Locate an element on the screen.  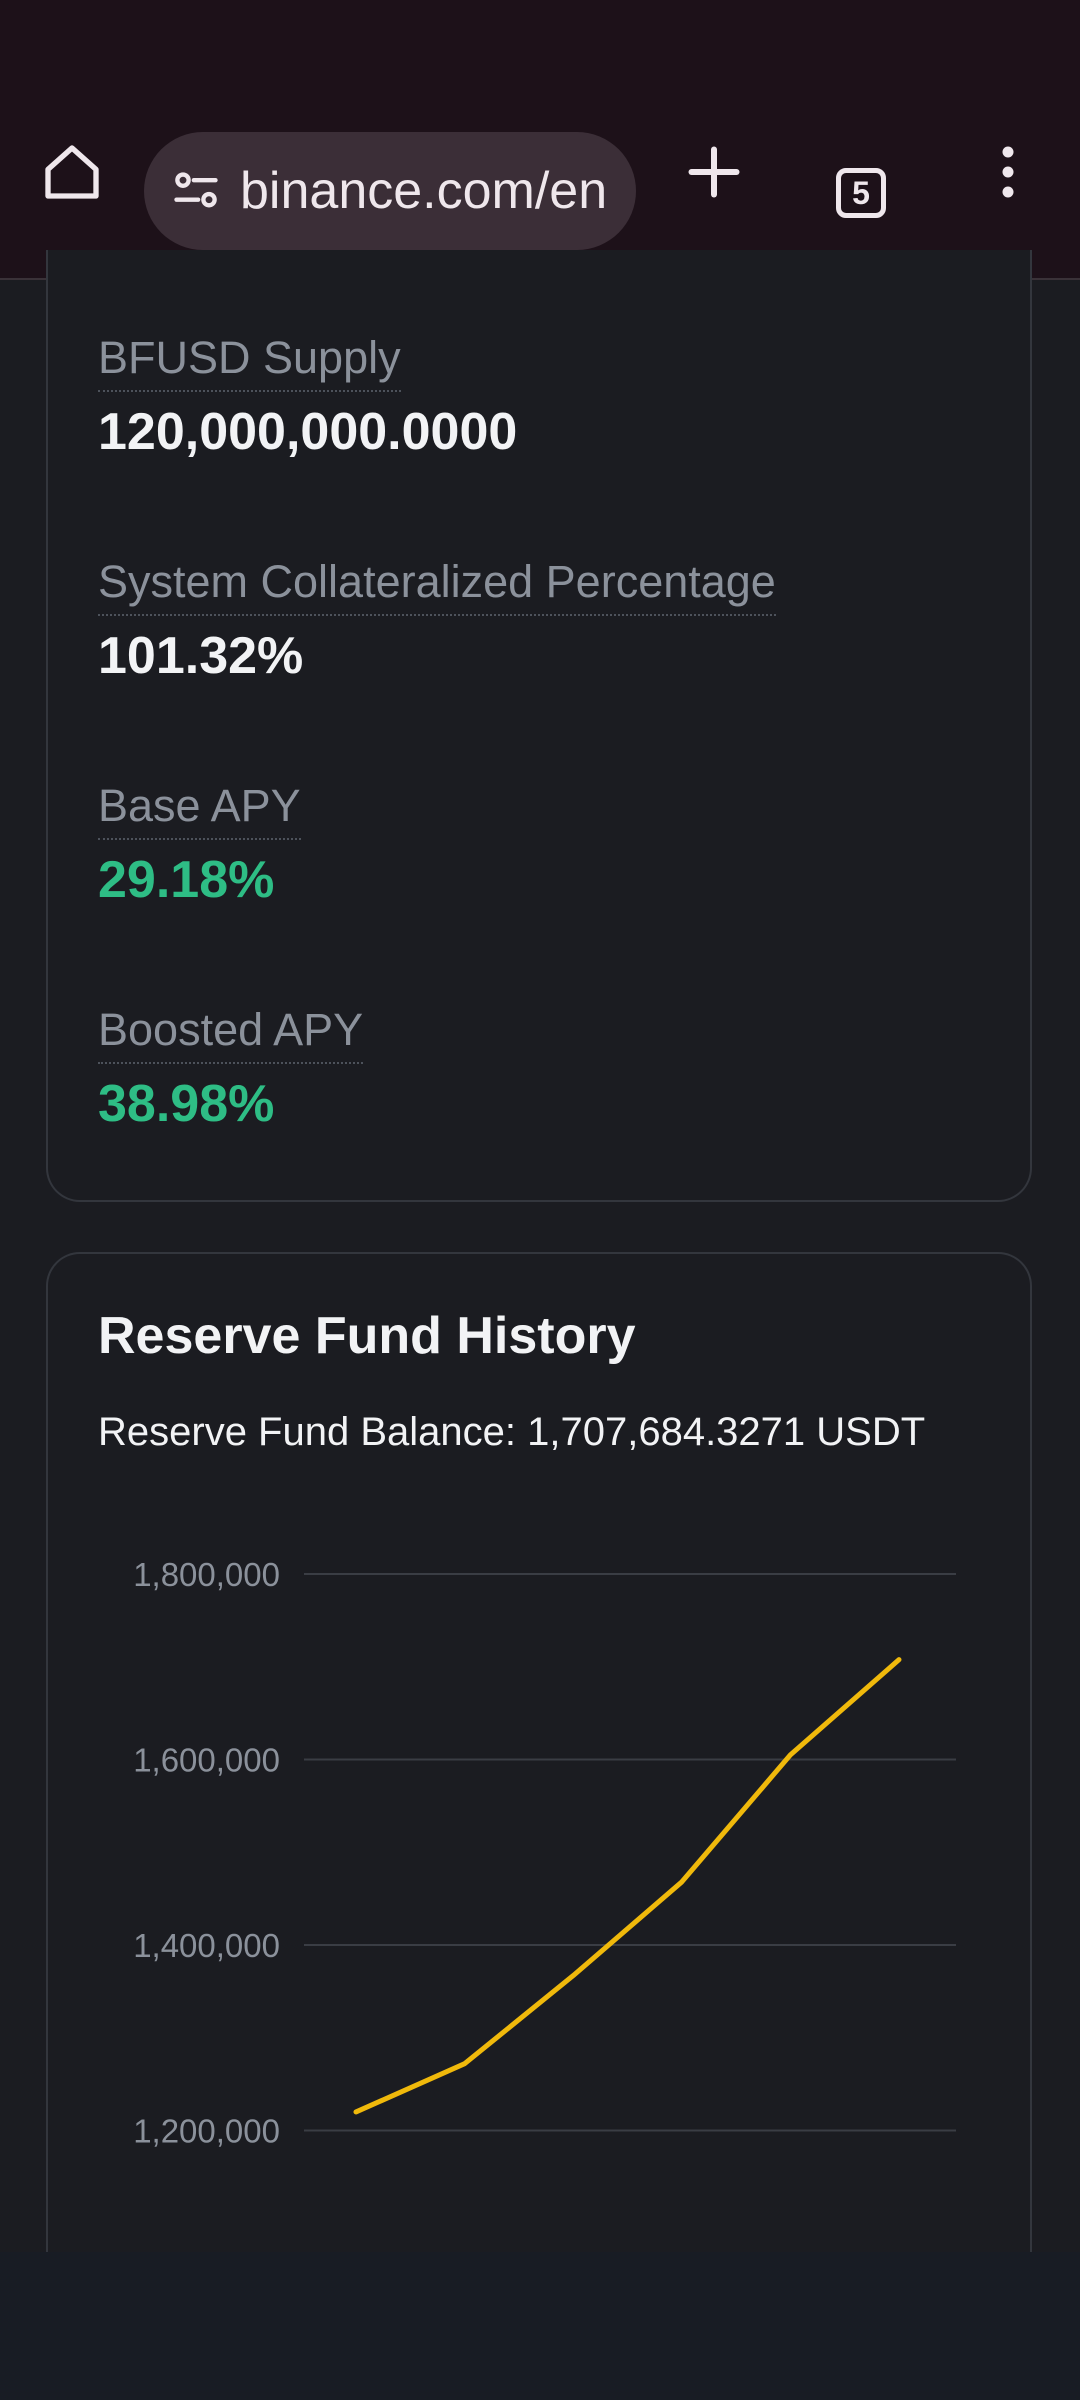
browser-toolbar: binance.com/en 5 is located at coordinates (540, 140).